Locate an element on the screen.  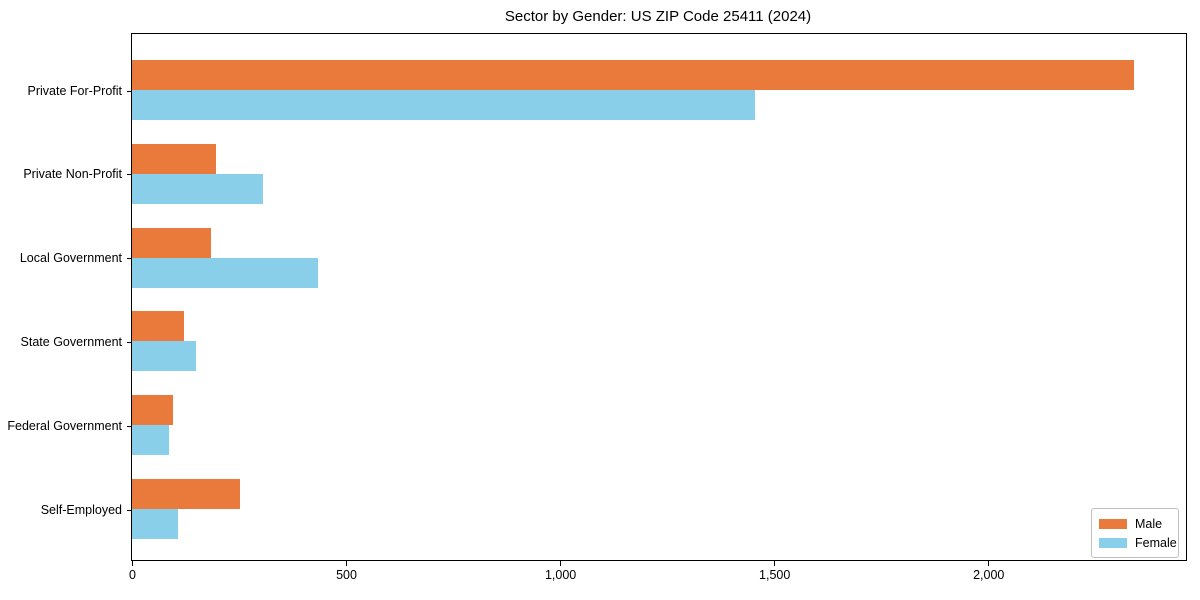
legend-swatch-male is located at coordinates (1113, 523).